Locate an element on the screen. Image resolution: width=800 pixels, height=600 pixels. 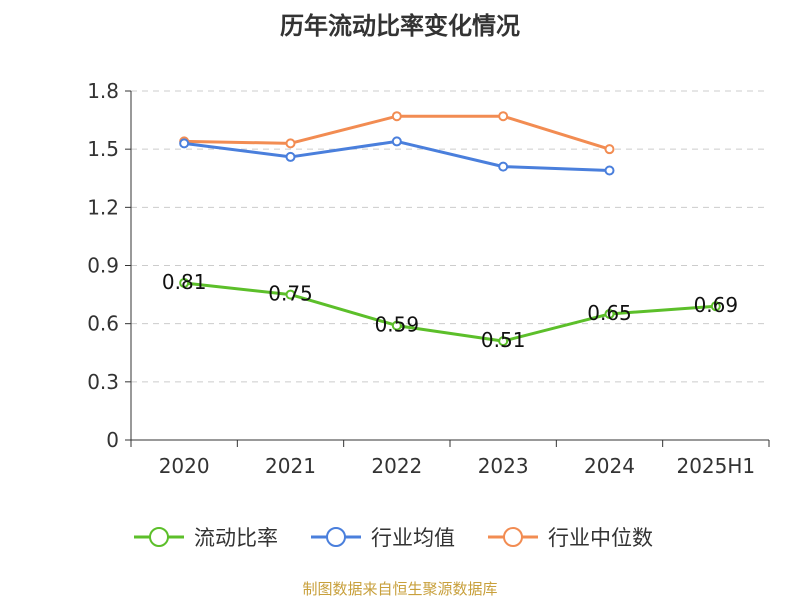
x-tick-label: 2024 is located at coordinates (609, 466).